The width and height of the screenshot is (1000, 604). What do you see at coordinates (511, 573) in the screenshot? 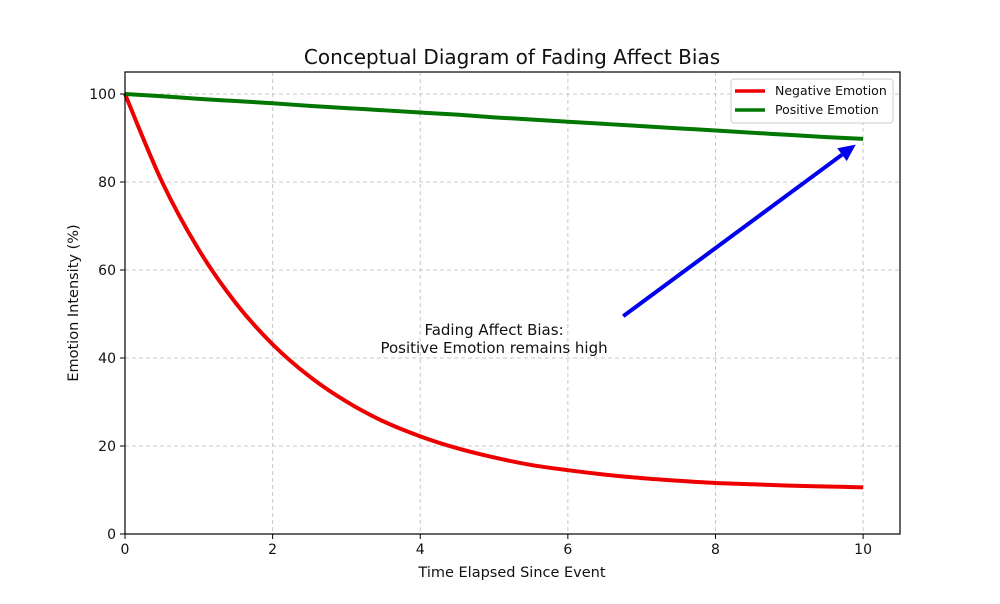
I see `x-axis-label: Time Elapsed Since Event` at bounding box center [511, 573].